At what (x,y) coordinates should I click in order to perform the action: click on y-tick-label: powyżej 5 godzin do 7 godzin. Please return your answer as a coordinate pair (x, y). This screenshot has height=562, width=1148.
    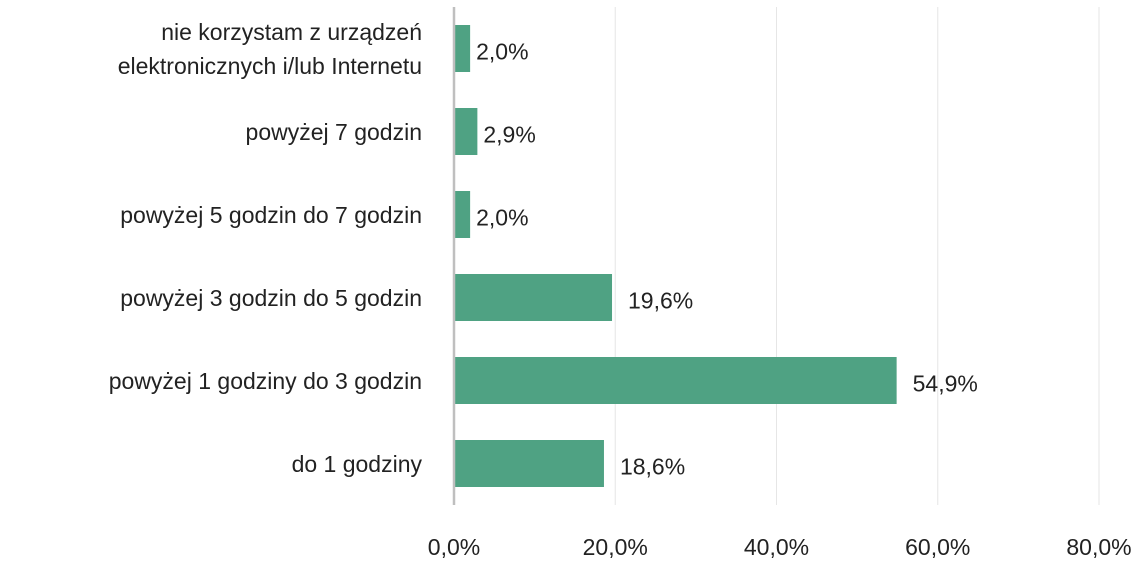
    Looking at the image, I should click on (271, 214).